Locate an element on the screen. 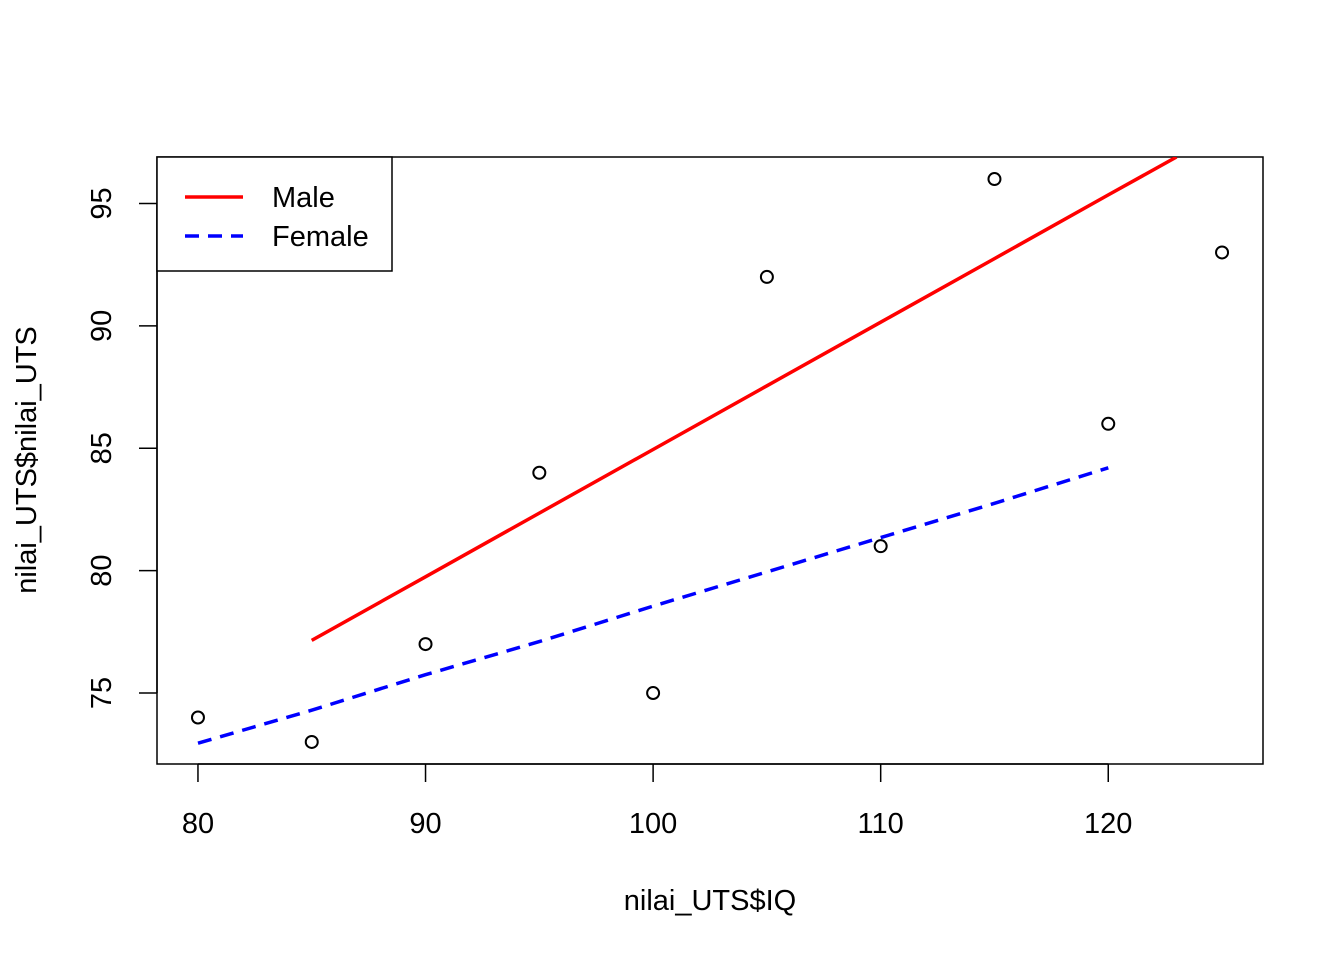 The height and width of the screenshot is (960, 1344). x-axis-label: nilai_UTS$IQ is located at coordinates (710, 901).